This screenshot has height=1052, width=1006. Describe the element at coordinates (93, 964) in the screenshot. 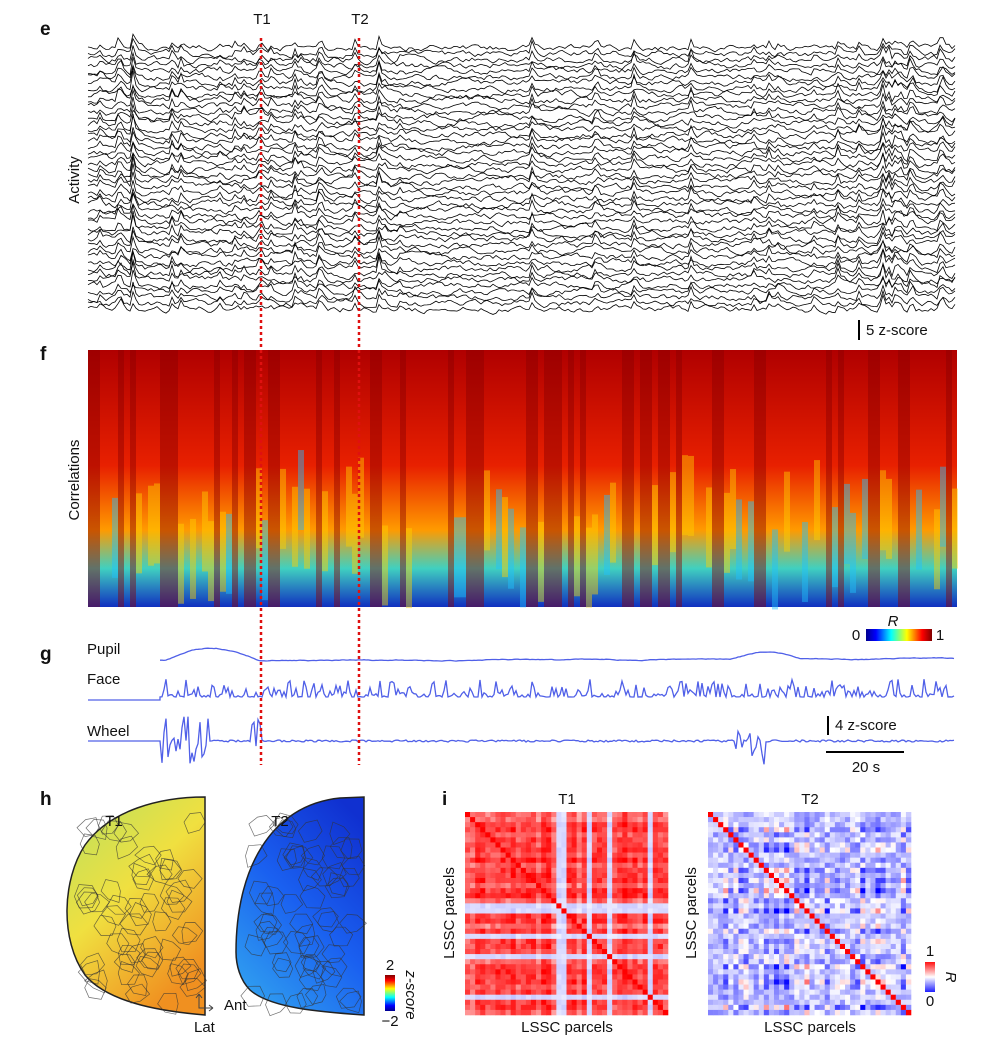

I see `parcel-outline` at that location.